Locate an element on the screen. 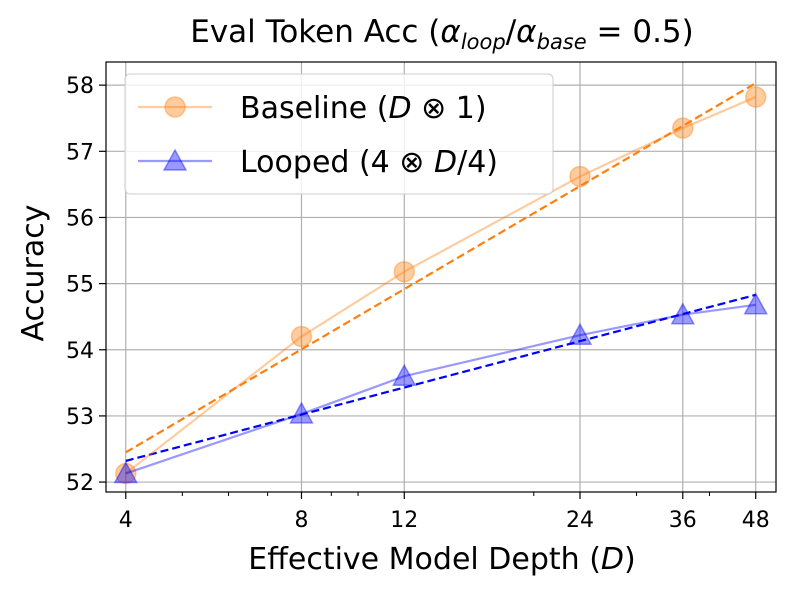 This screenshot has width=790, height=593. x-ticks: 4 8 12 24 36 48 is located at coordinates (444, 512).